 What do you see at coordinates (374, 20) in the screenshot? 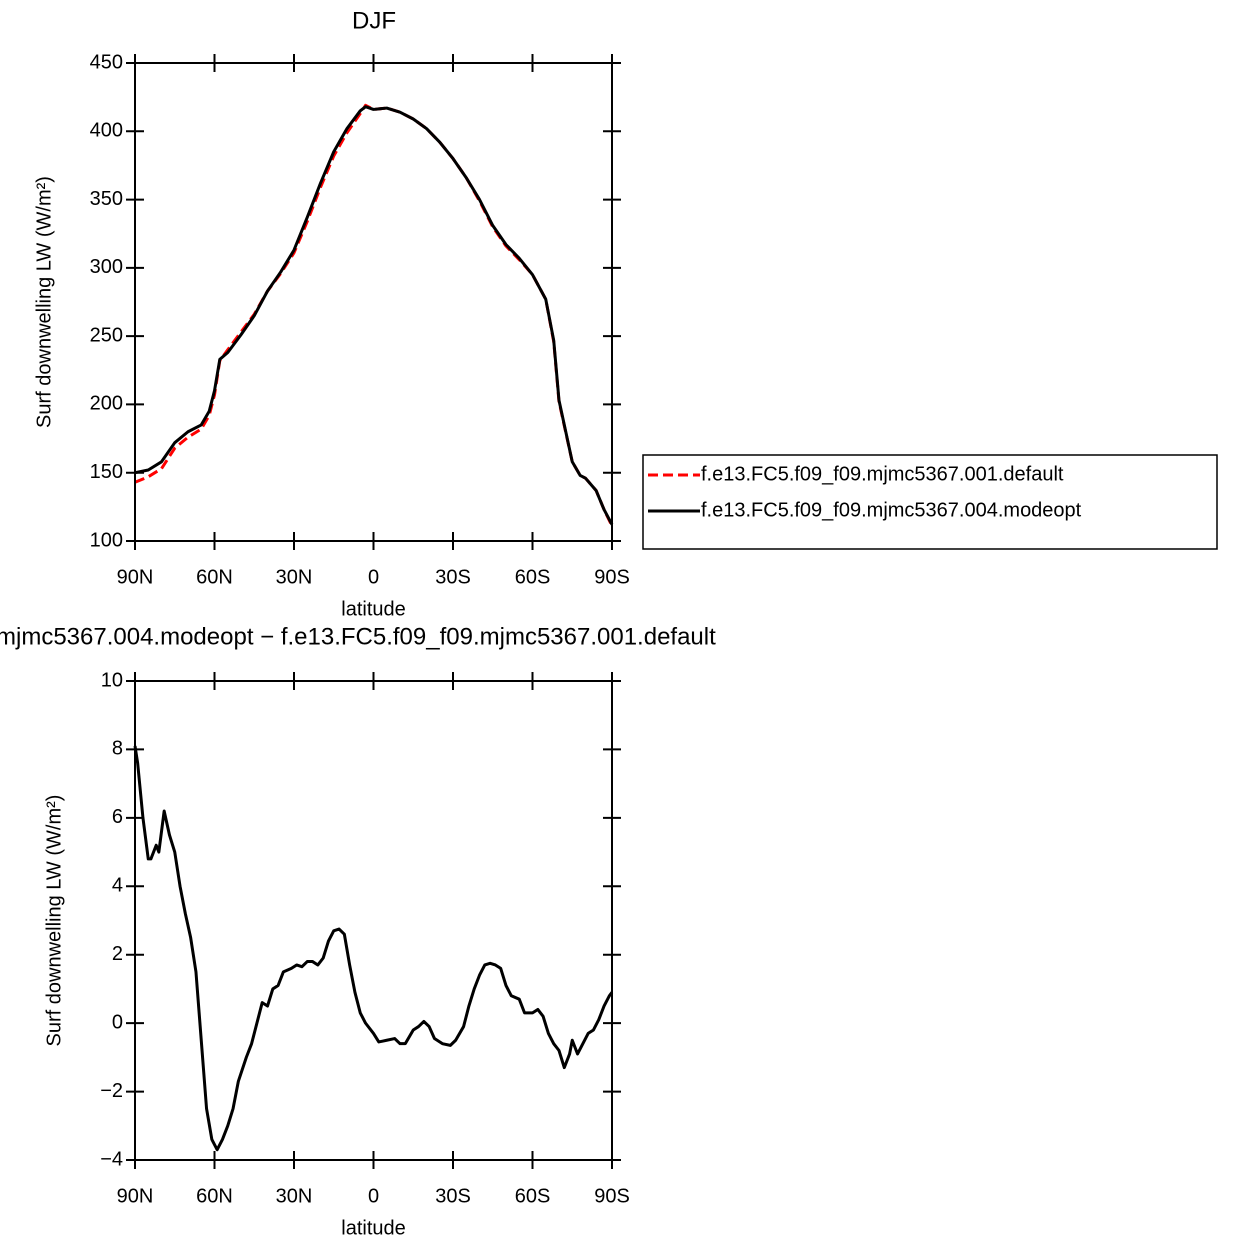
I see `chart-title: DJF` at bounding box center [374, 20].